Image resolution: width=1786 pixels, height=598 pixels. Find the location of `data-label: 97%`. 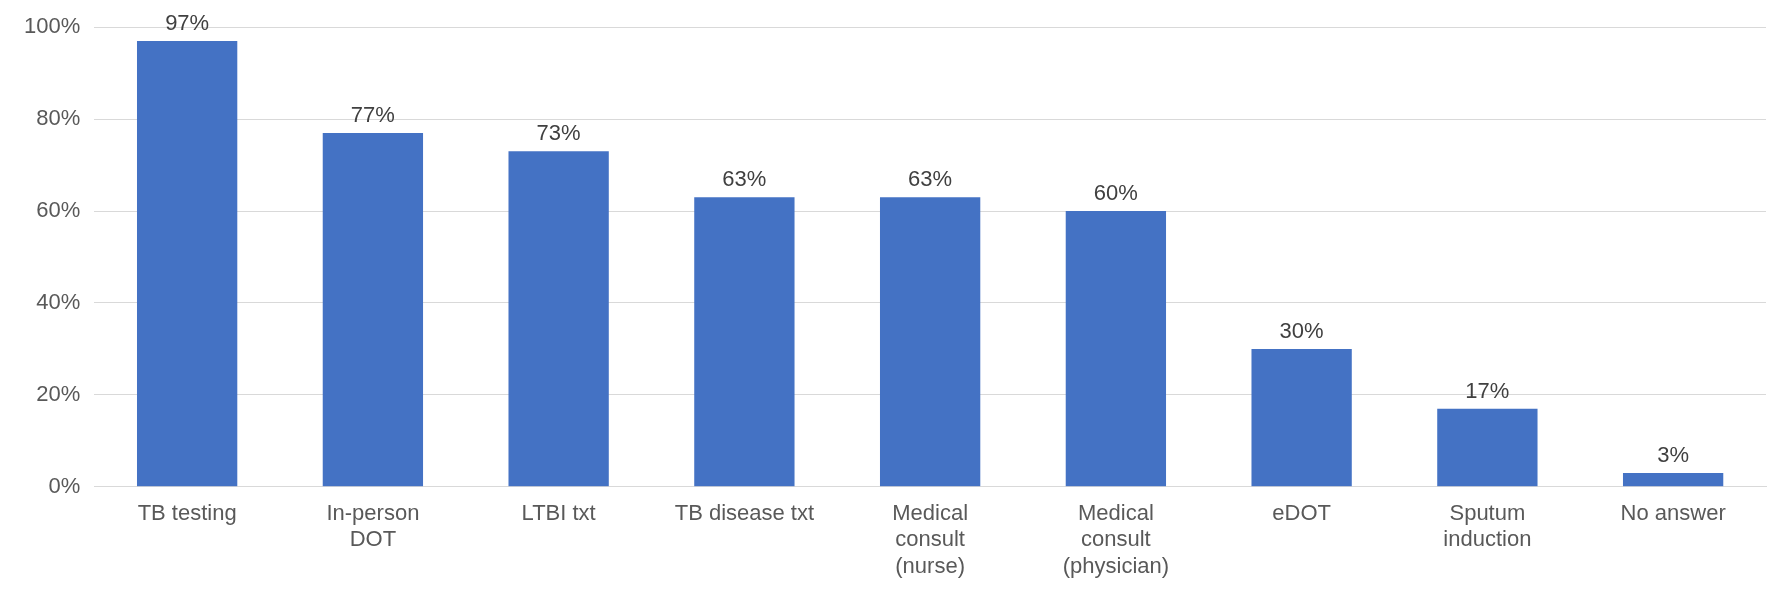

data-label: 97% is located at coordinates (187, 23).